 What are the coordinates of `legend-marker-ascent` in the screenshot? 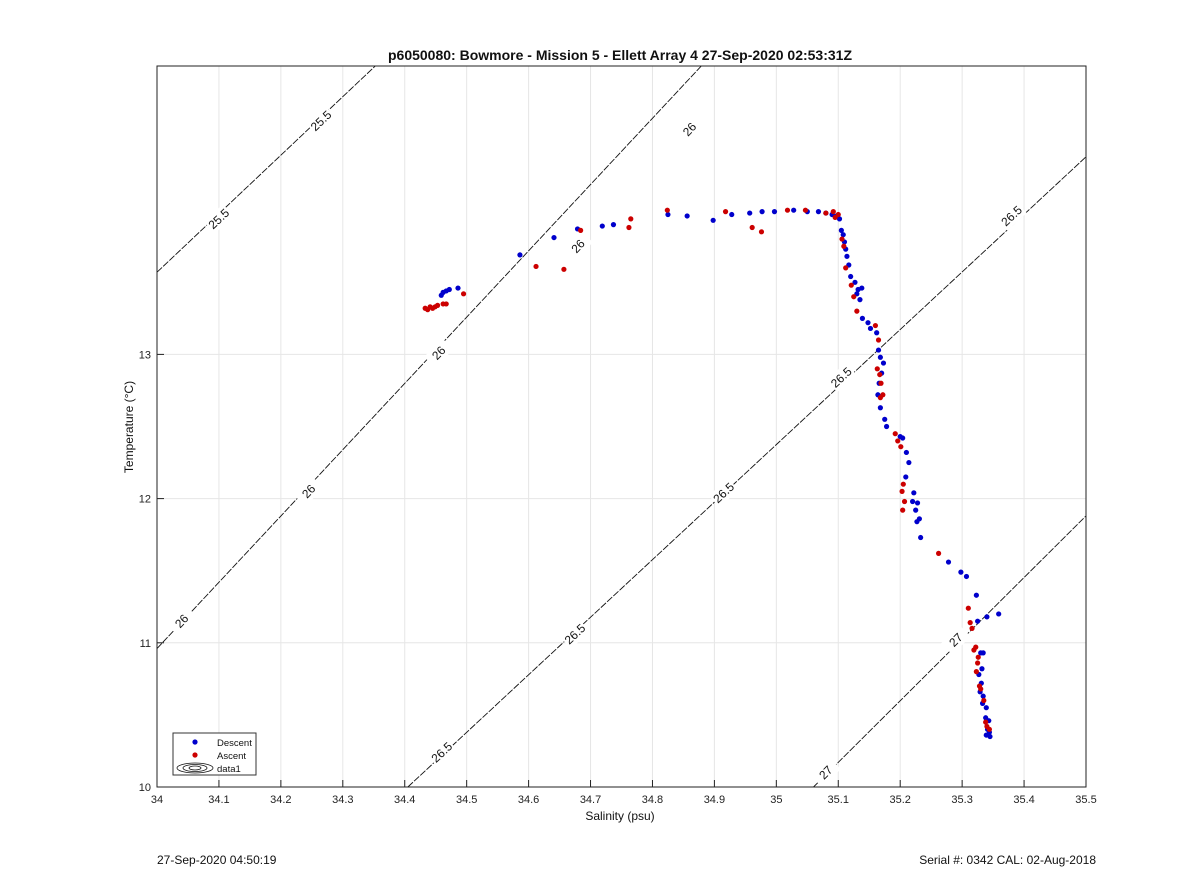 It's located at (195, 755).